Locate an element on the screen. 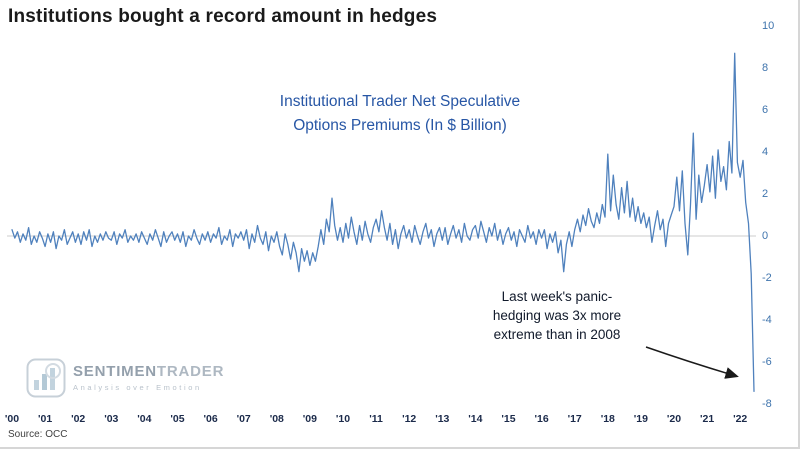 This screenshot has height=449, width=800. x-axis-tick-label: '04 is located at coordinates (144, 419).